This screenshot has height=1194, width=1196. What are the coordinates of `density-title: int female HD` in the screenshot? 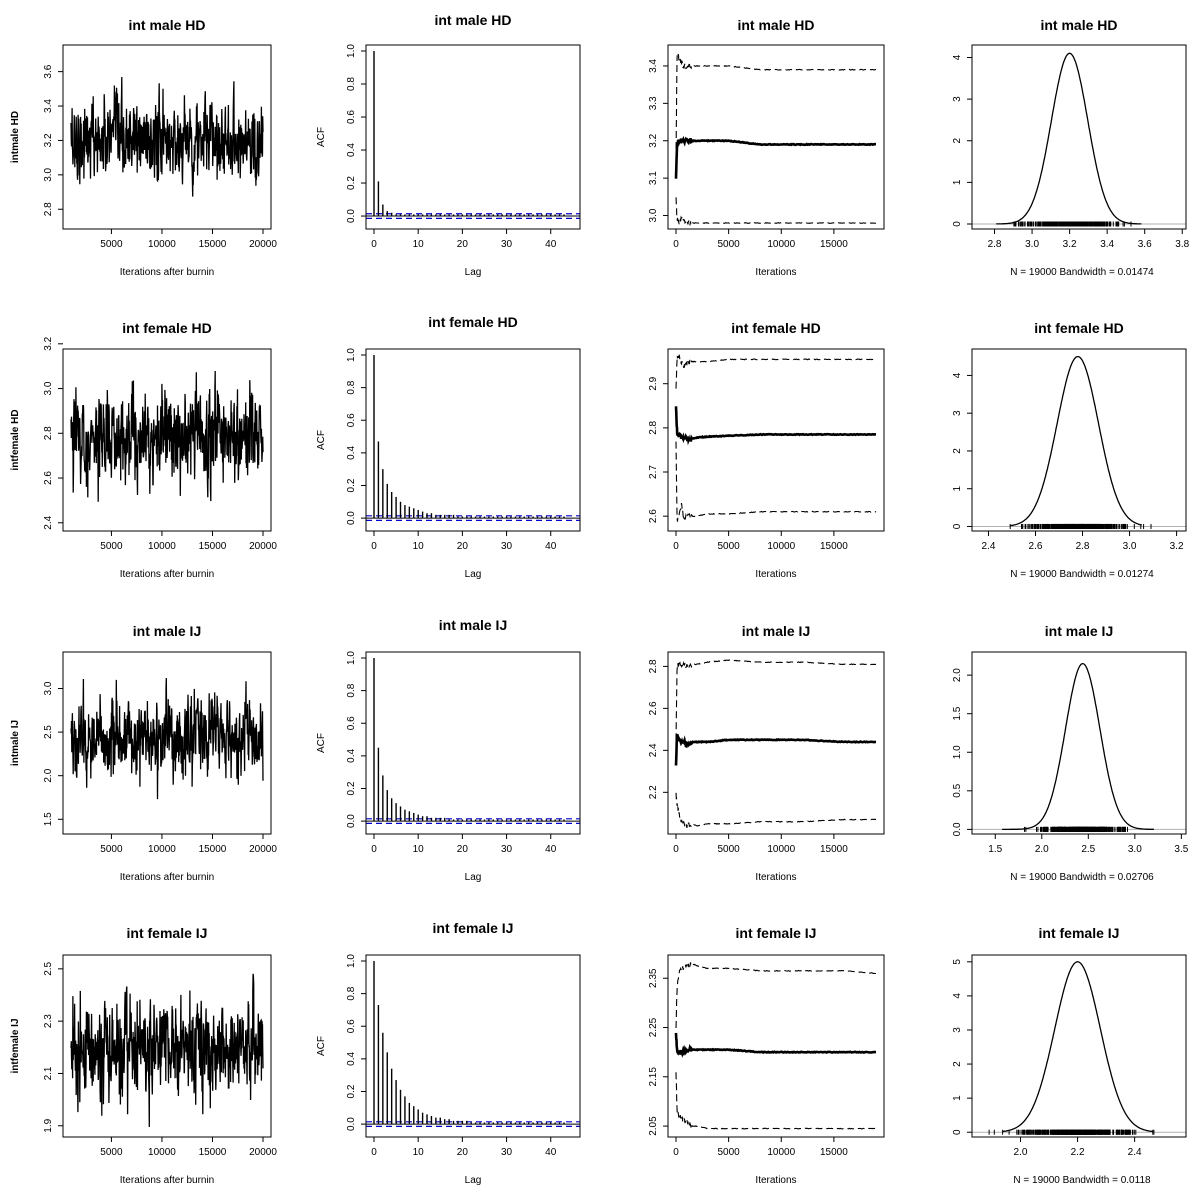 It's located at (1078, 328).